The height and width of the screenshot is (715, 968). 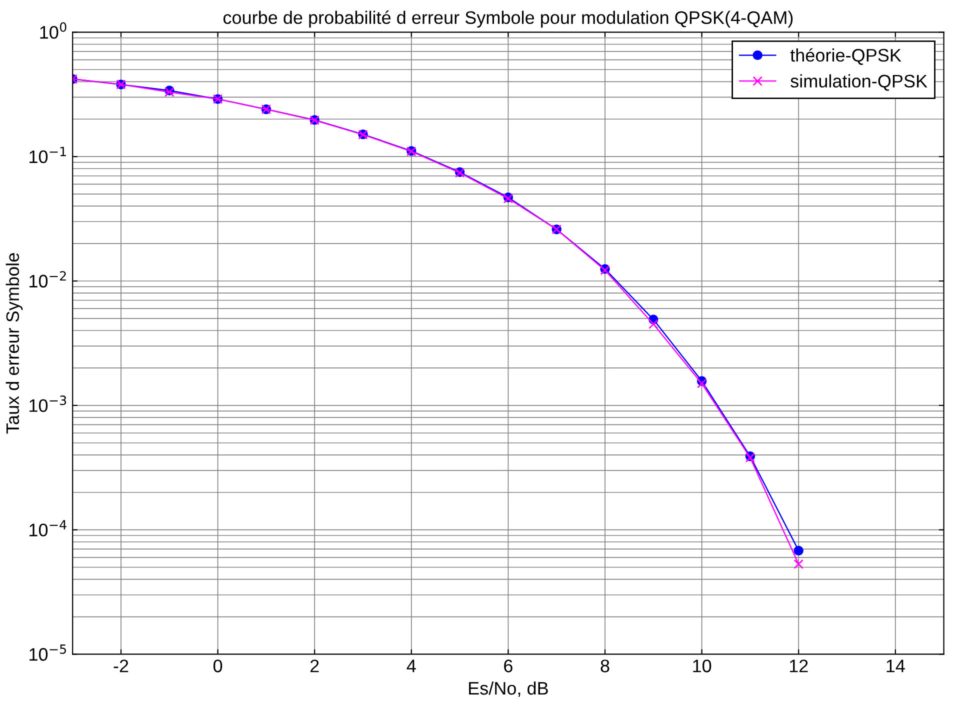 I want to click on y-tick-label: 10$^{−3}$, so click(x=48, y=404).